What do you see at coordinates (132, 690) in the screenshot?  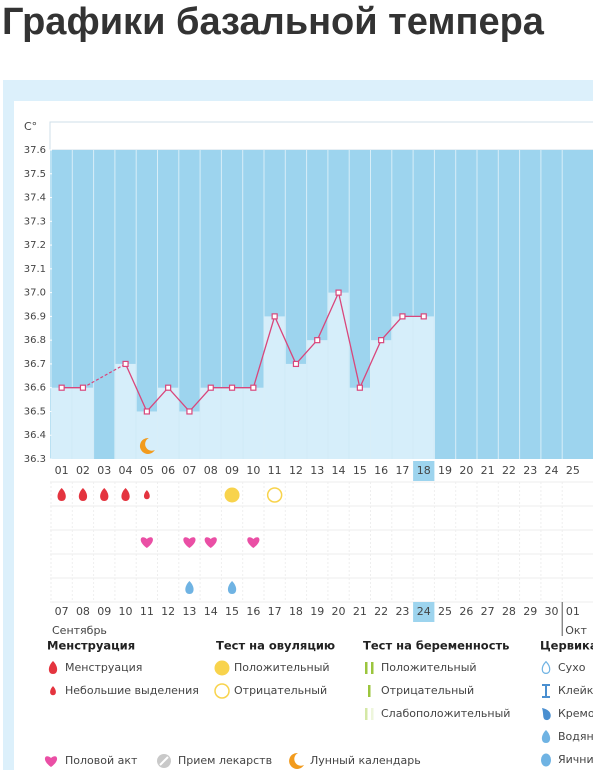 I see `legend-item: Небольшие выделения` at bounding box center [132, 690].